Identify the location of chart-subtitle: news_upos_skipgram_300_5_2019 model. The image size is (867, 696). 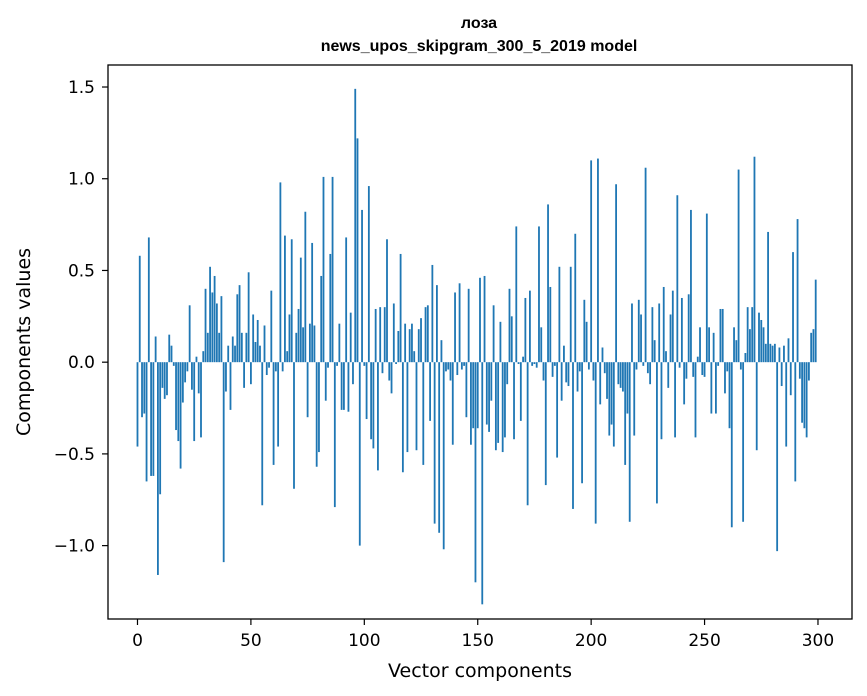
(479, 46).